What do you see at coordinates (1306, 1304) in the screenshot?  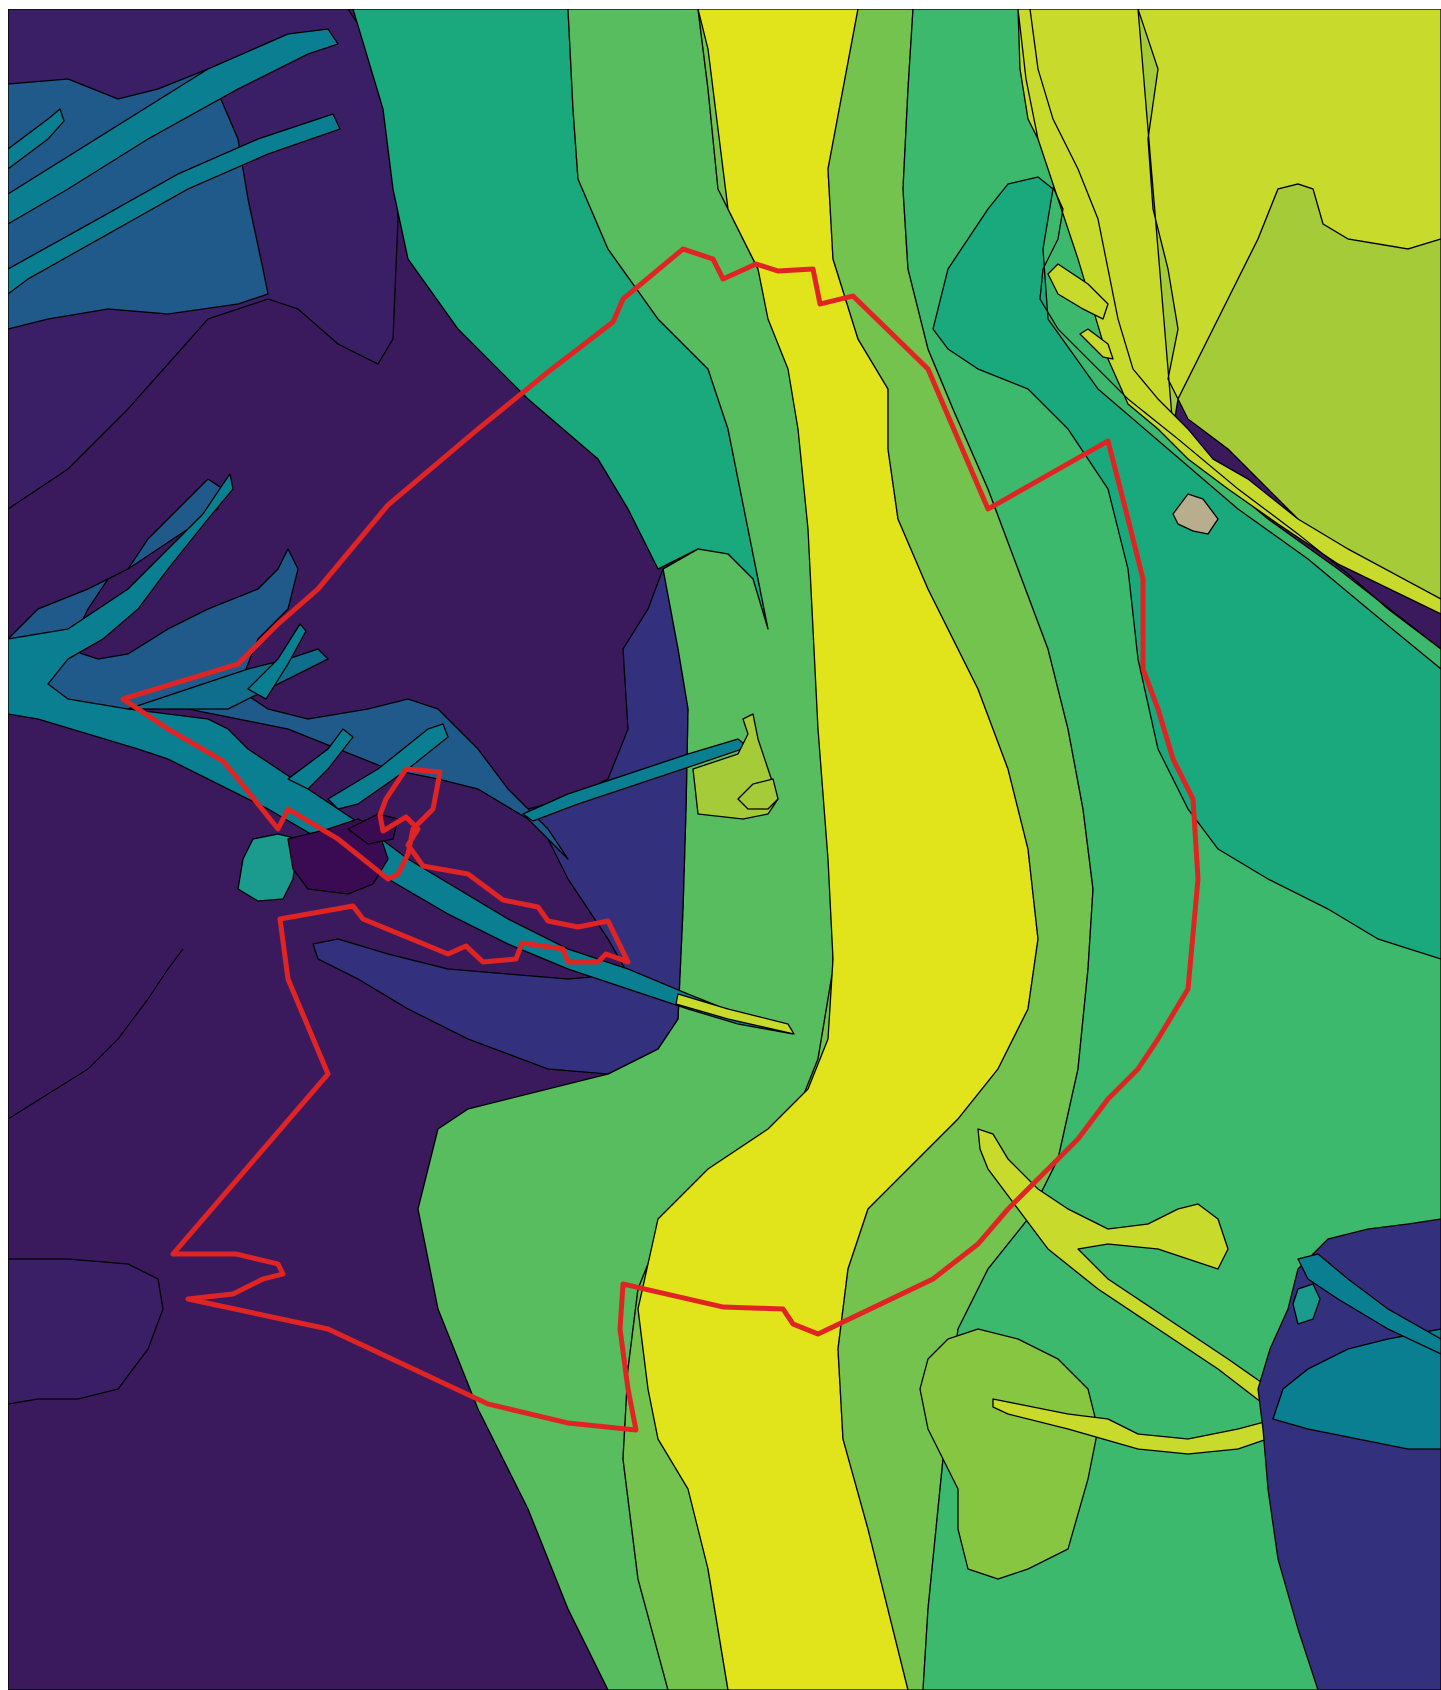 I see `zone-teal-mid-blob-bottom-right` at bounding box center [1306, 1304].